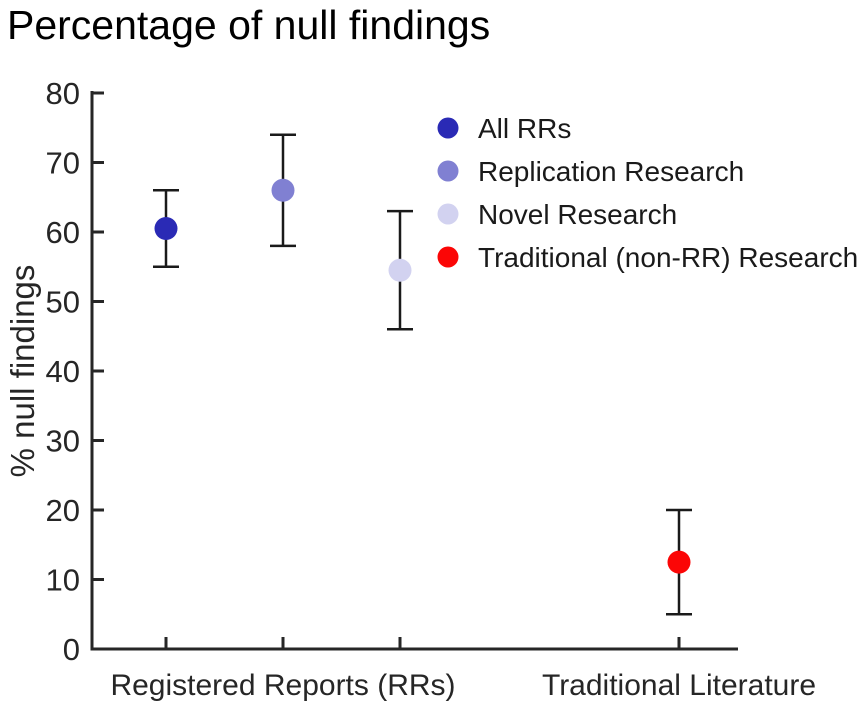 Image resolution: width=860 pixels, height=704 pixels. What do you see at coordinates (63, 93) in the screenshot?
I see `y-tick-label: 80` at bounding box center [63, 93].